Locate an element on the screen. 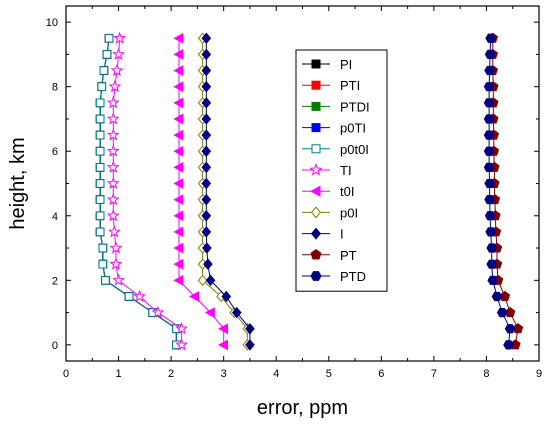  y-axis-title: height, km is located at coordinates (18, 183).